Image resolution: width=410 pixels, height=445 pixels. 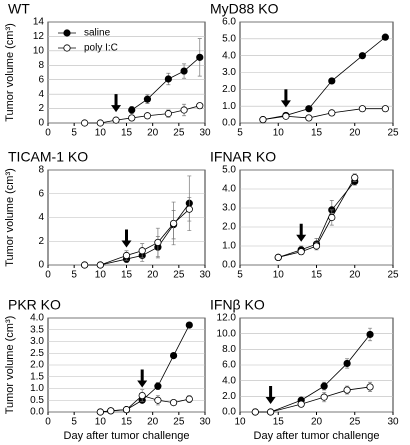 I want to click on y-tick-label: 14, so click(x=39, y=22).